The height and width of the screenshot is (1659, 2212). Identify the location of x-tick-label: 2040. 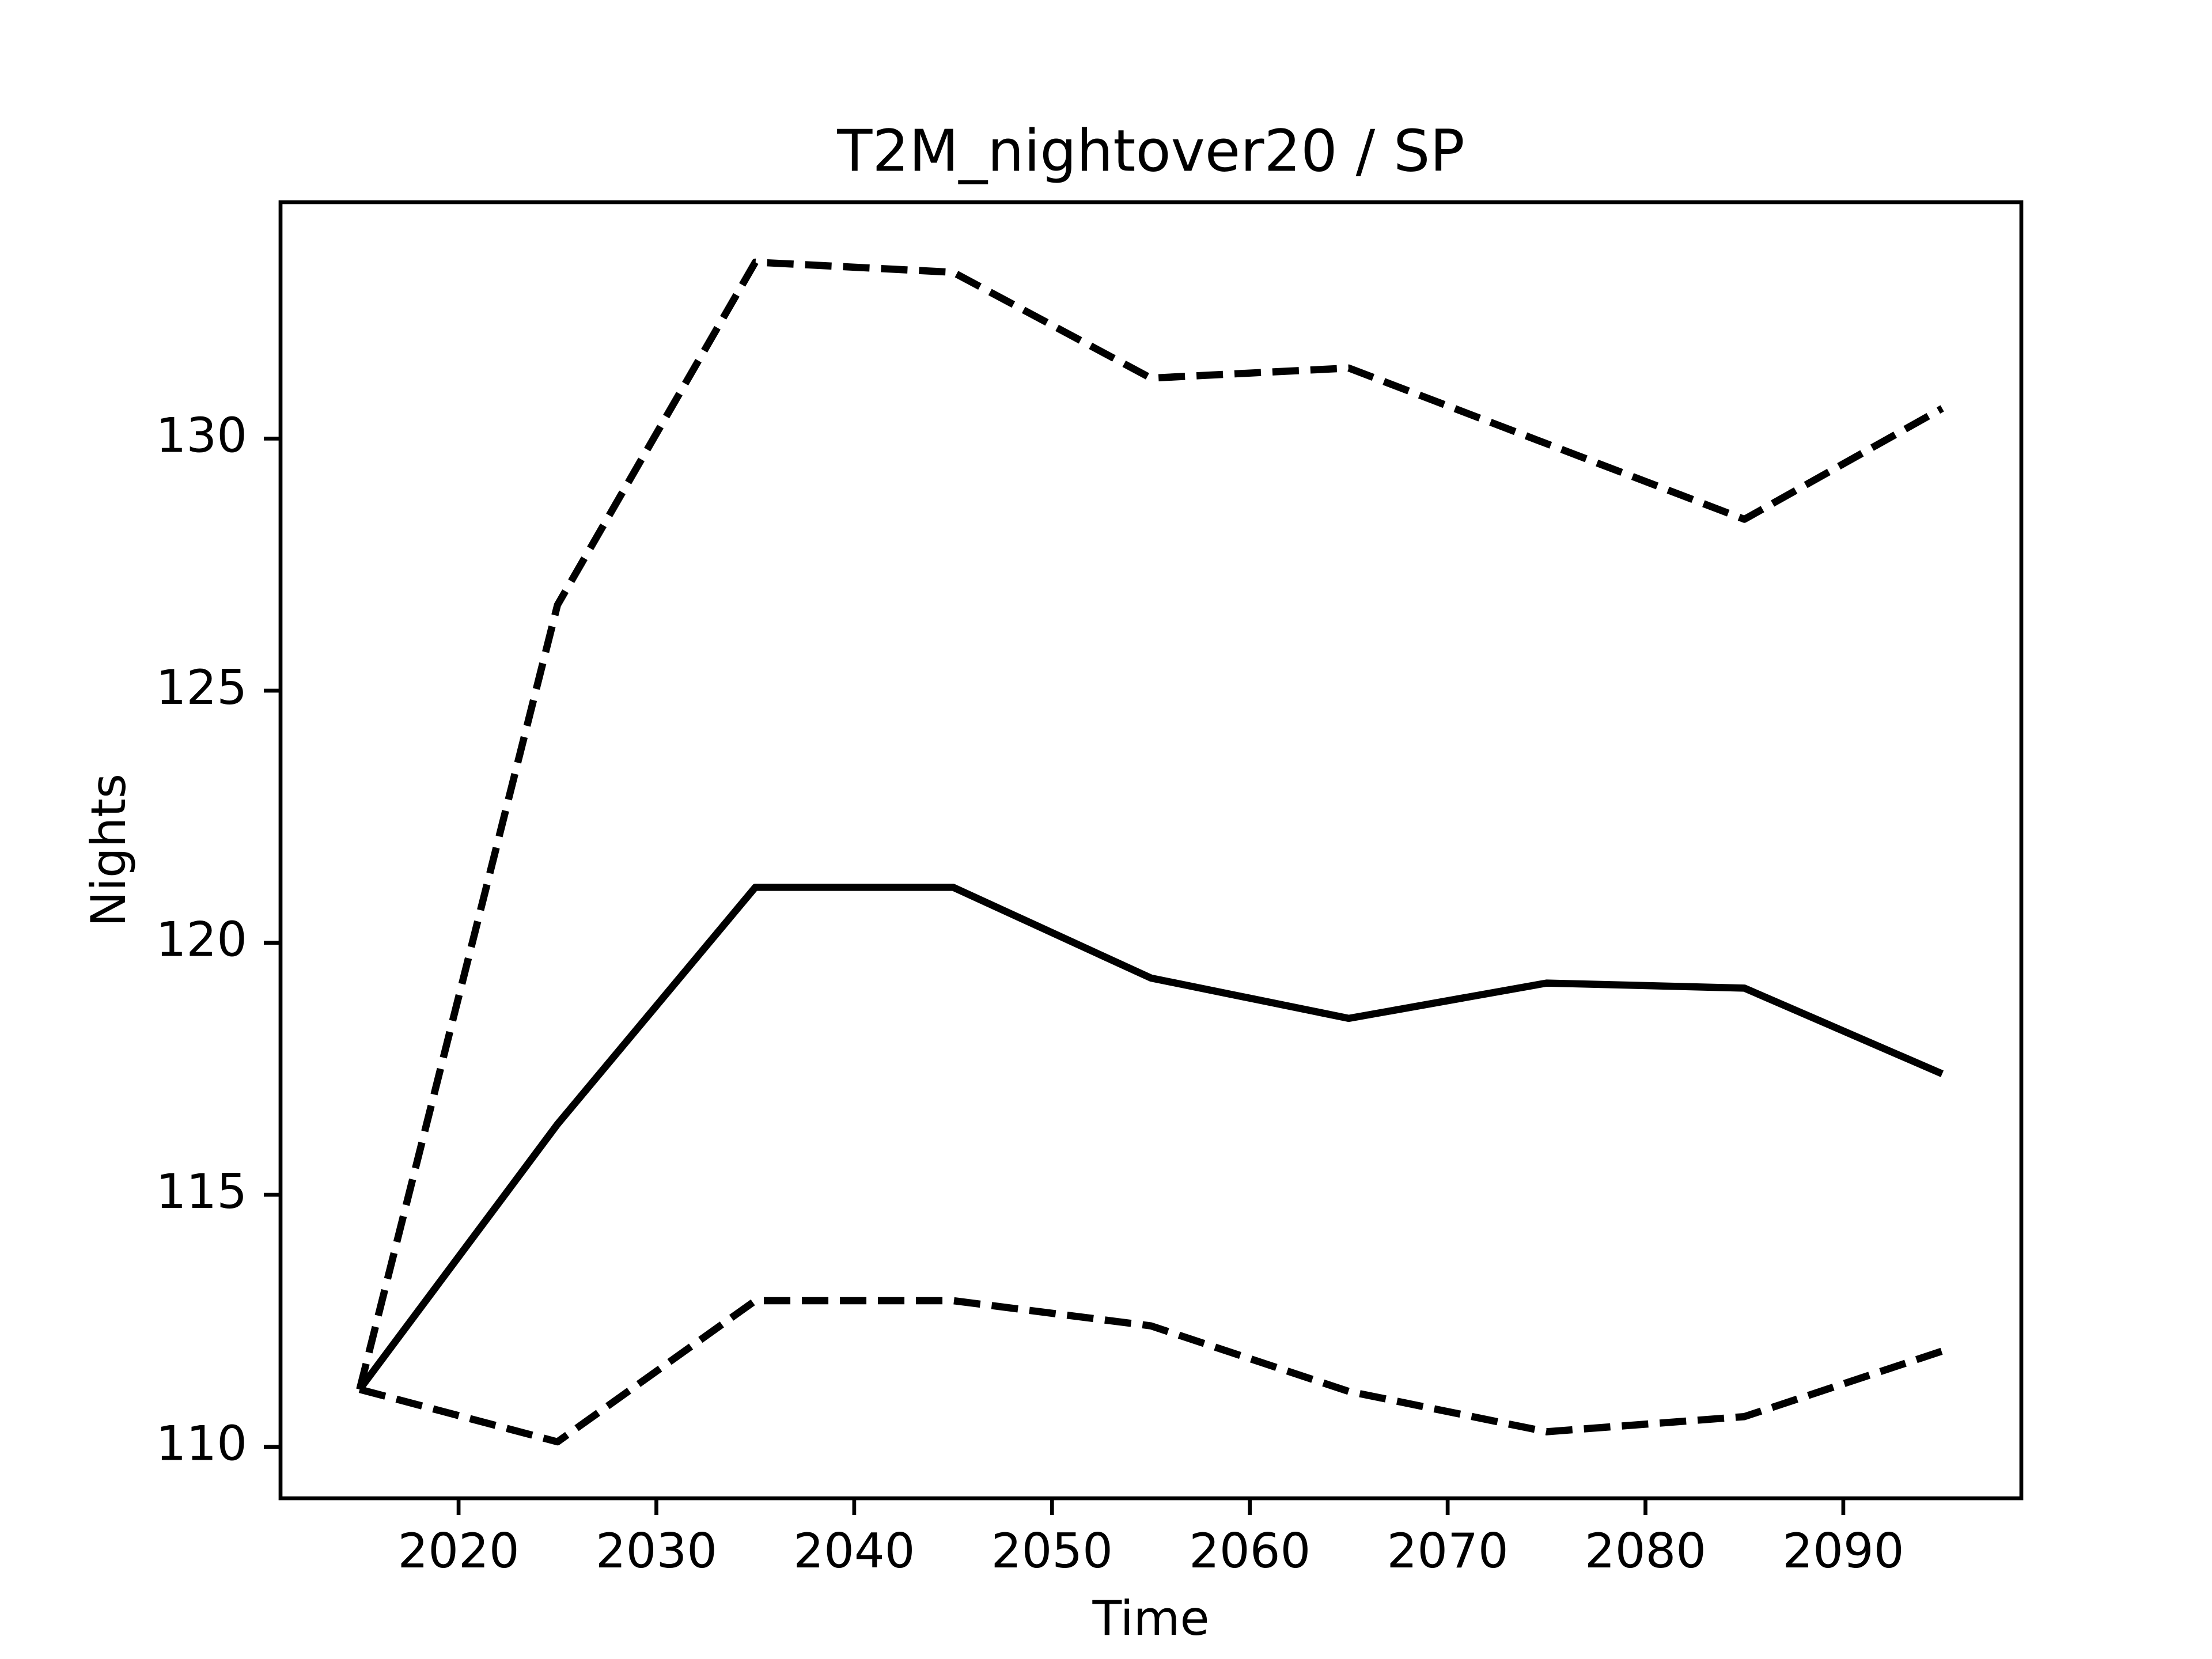
(854, 1551).